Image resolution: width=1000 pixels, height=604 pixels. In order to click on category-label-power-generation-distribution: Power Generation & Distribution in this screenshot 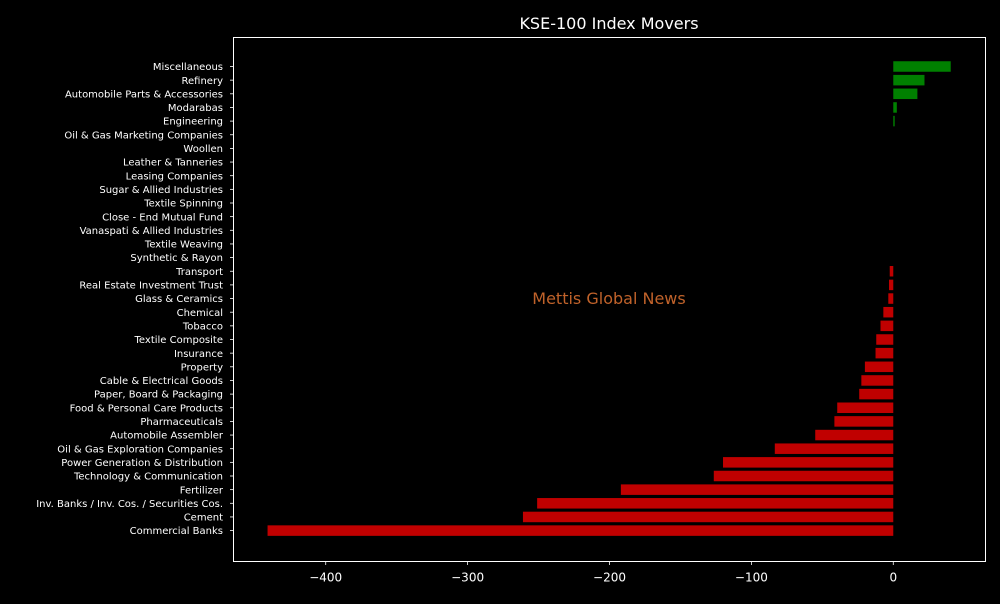, I will do `click(142, 463)`.